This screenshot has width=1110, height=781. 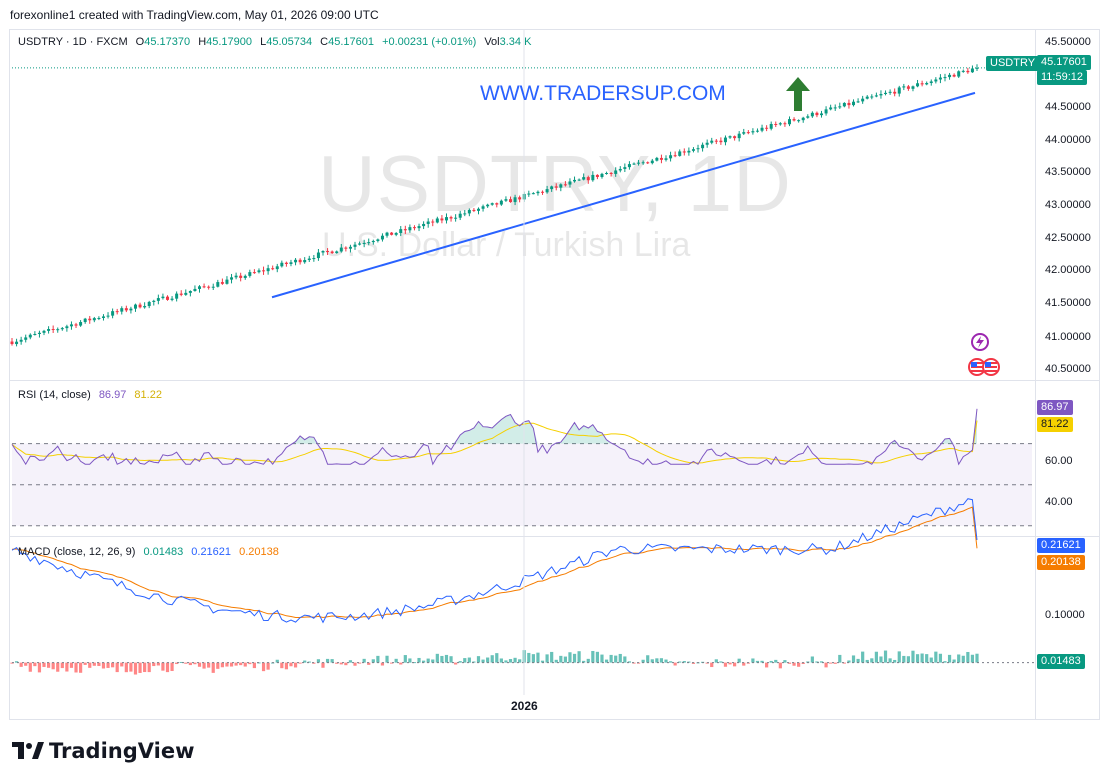 I want to click on rsi-ma-line, so click(x=494, y=442).